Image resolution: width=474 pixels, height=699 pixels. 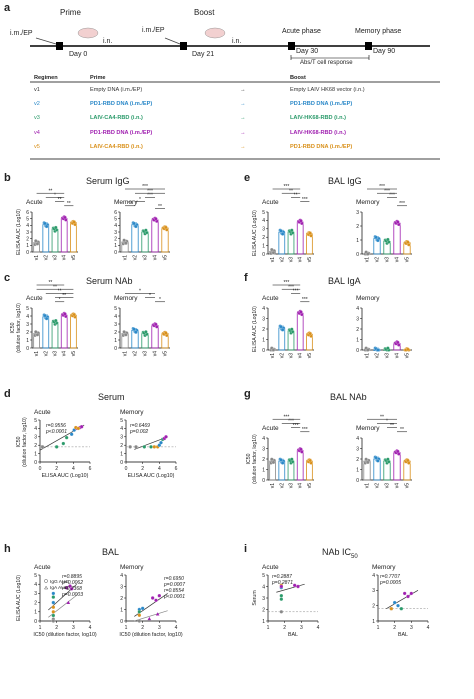 What do you see at coordinates (116, 90) in the screenshot?
I see `table-cell-prime: Empty DNA (i.m./EP)` at bounding box center [116, 90].